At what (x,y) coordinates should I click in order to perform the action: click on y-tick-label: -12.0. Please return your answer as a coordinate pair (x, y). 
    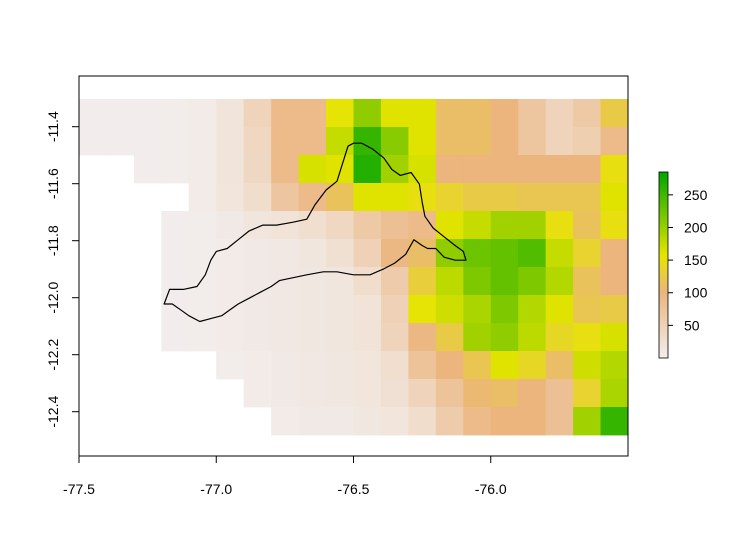
    Looking at the image, I should click on (53, 298).